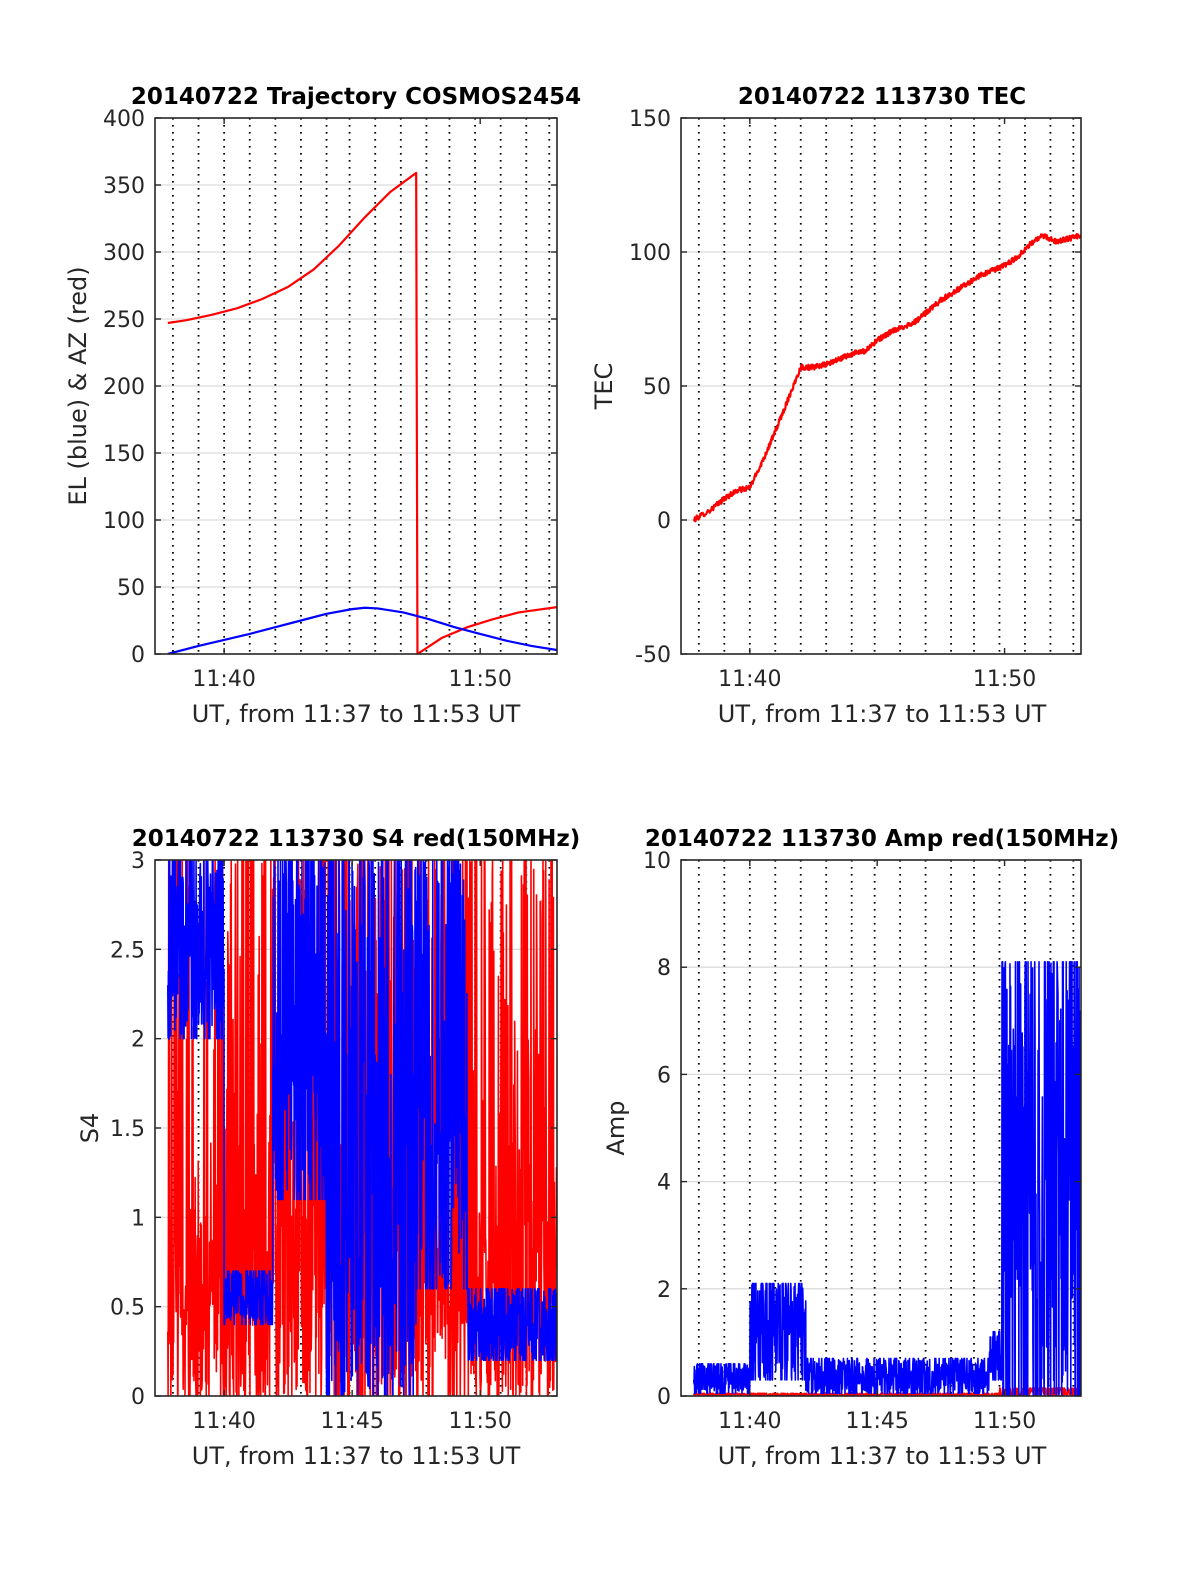 This screenshot has height=1575, width=1200. Describe the element at coordinates (90, 1128) in the screenshot. I see `y-axis-label: S4` at that location.